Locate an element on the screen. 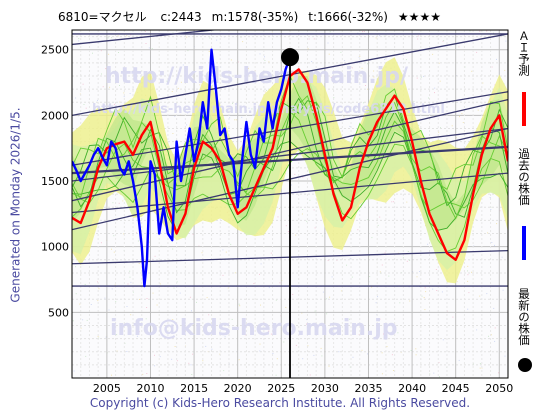  x-tick-label: 2045 is located at coordinates (456, 388).